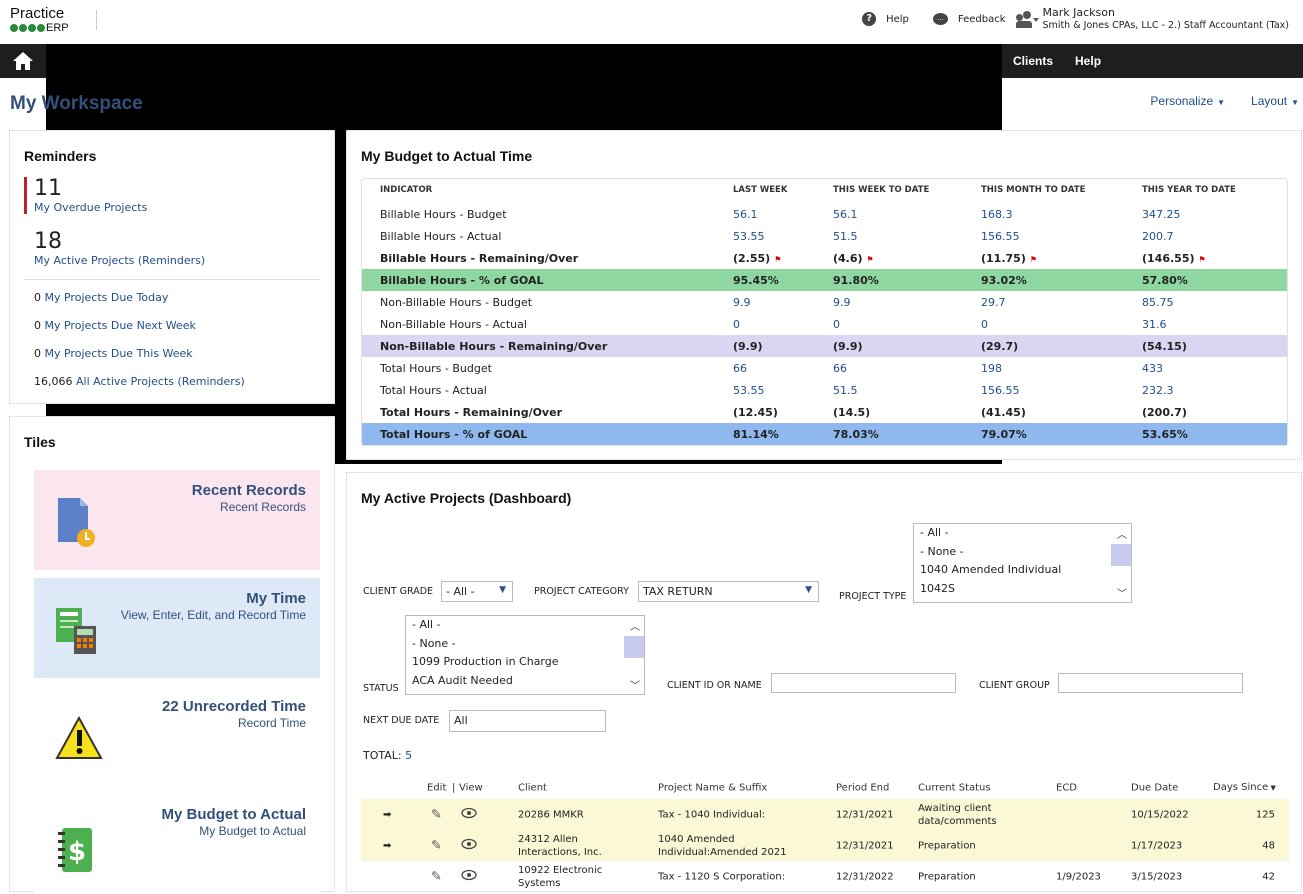 This screenshot has height=894, width=1303. Describe the element at coordinates (1154, 324) in the screenshot. I see `budget-value-link: 31.6` at that location.